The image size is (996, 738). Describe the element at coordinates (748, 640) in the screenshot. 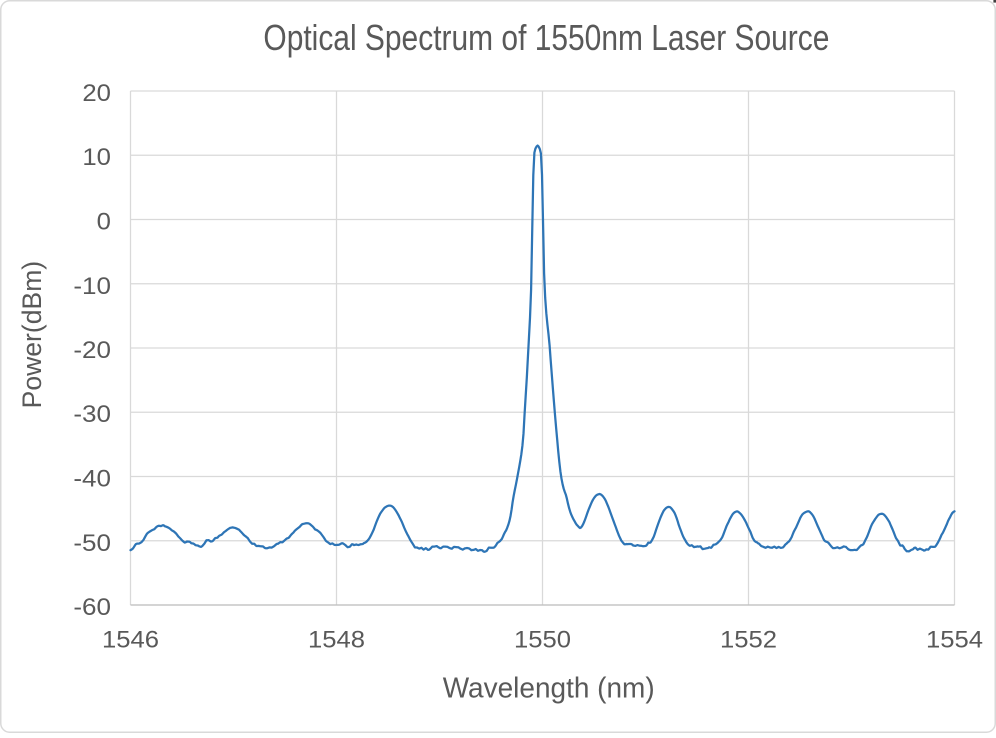

I see `svg-text: 1552` at that location.